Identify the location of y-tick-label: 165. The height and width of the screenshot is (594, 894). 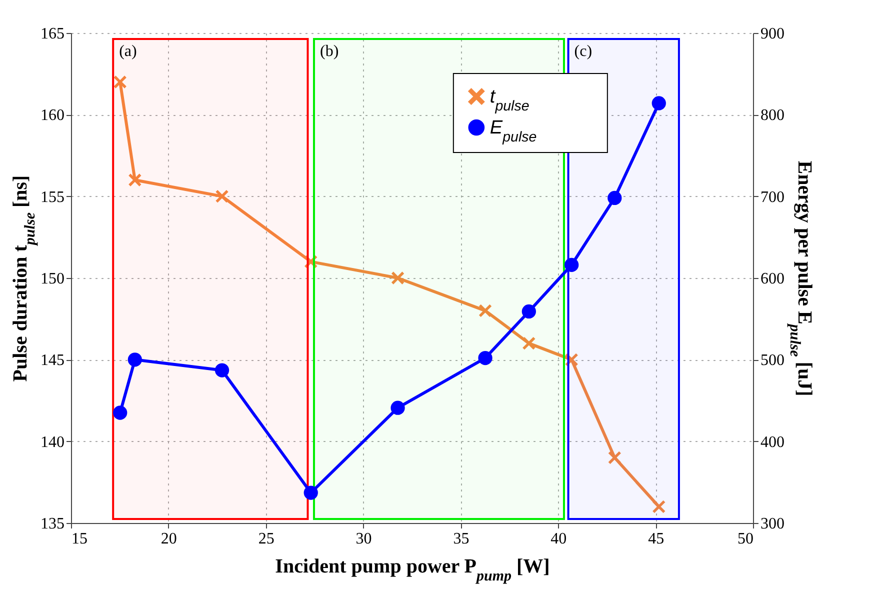
(52, 34).